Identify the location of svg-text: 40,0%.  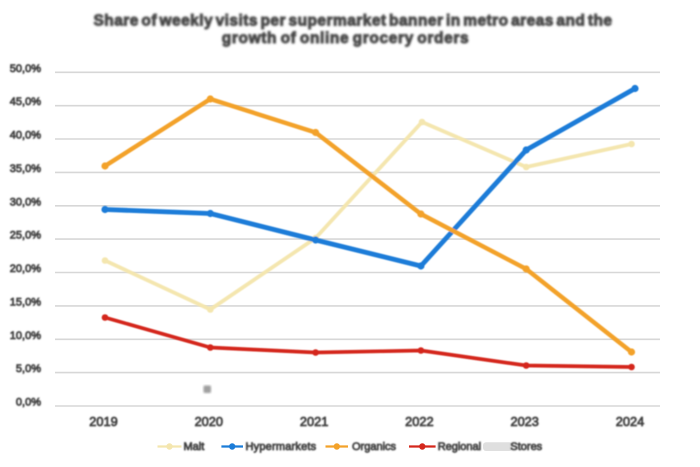
(25, 136).